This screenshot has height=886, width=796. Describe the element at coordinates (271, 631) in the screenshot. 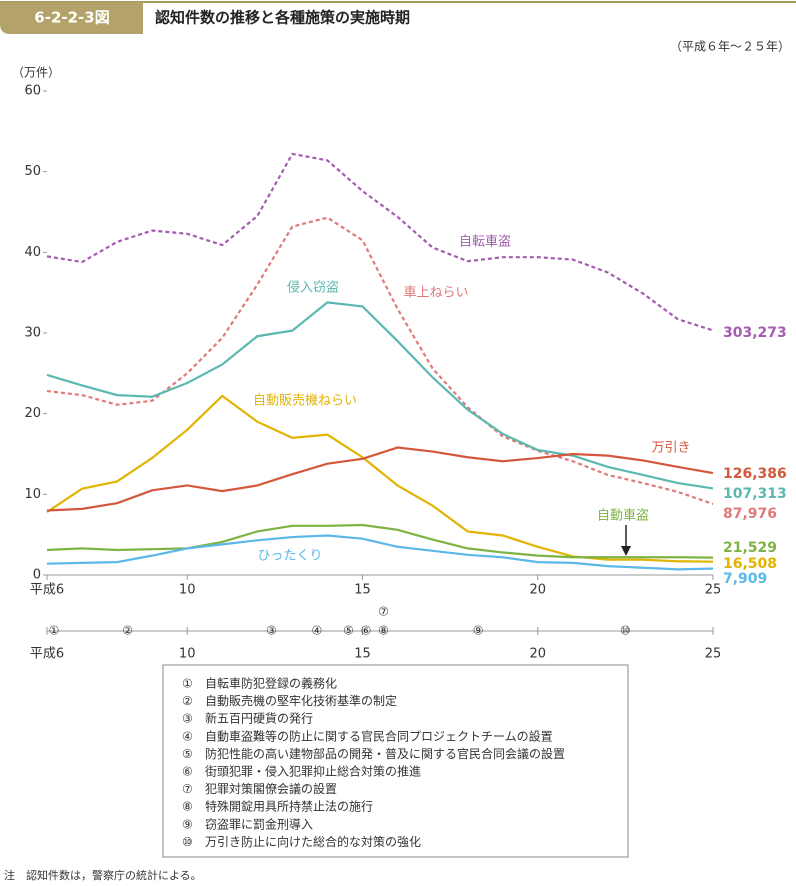

I see `policy-marker: ③` at that location.